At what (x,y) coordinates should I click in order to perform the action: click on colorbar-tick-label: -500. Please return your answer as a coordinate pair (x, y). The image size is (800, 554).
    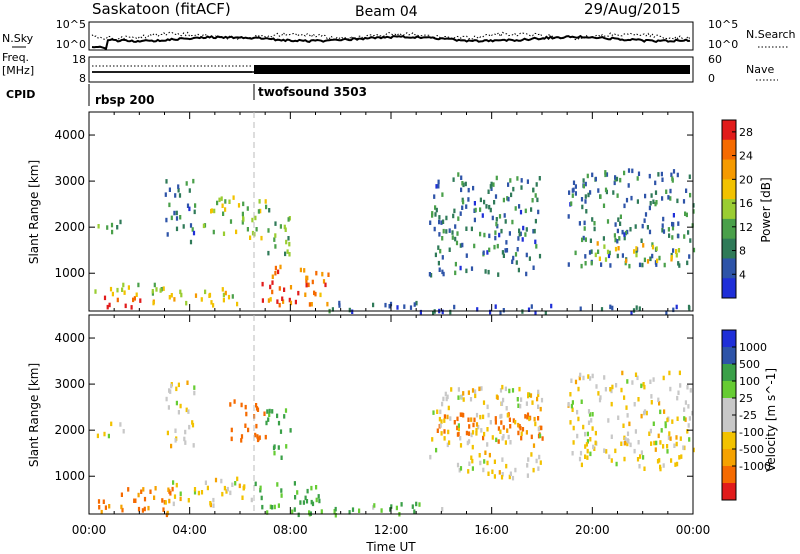
    Looking at the image, I should click on (751, 449).